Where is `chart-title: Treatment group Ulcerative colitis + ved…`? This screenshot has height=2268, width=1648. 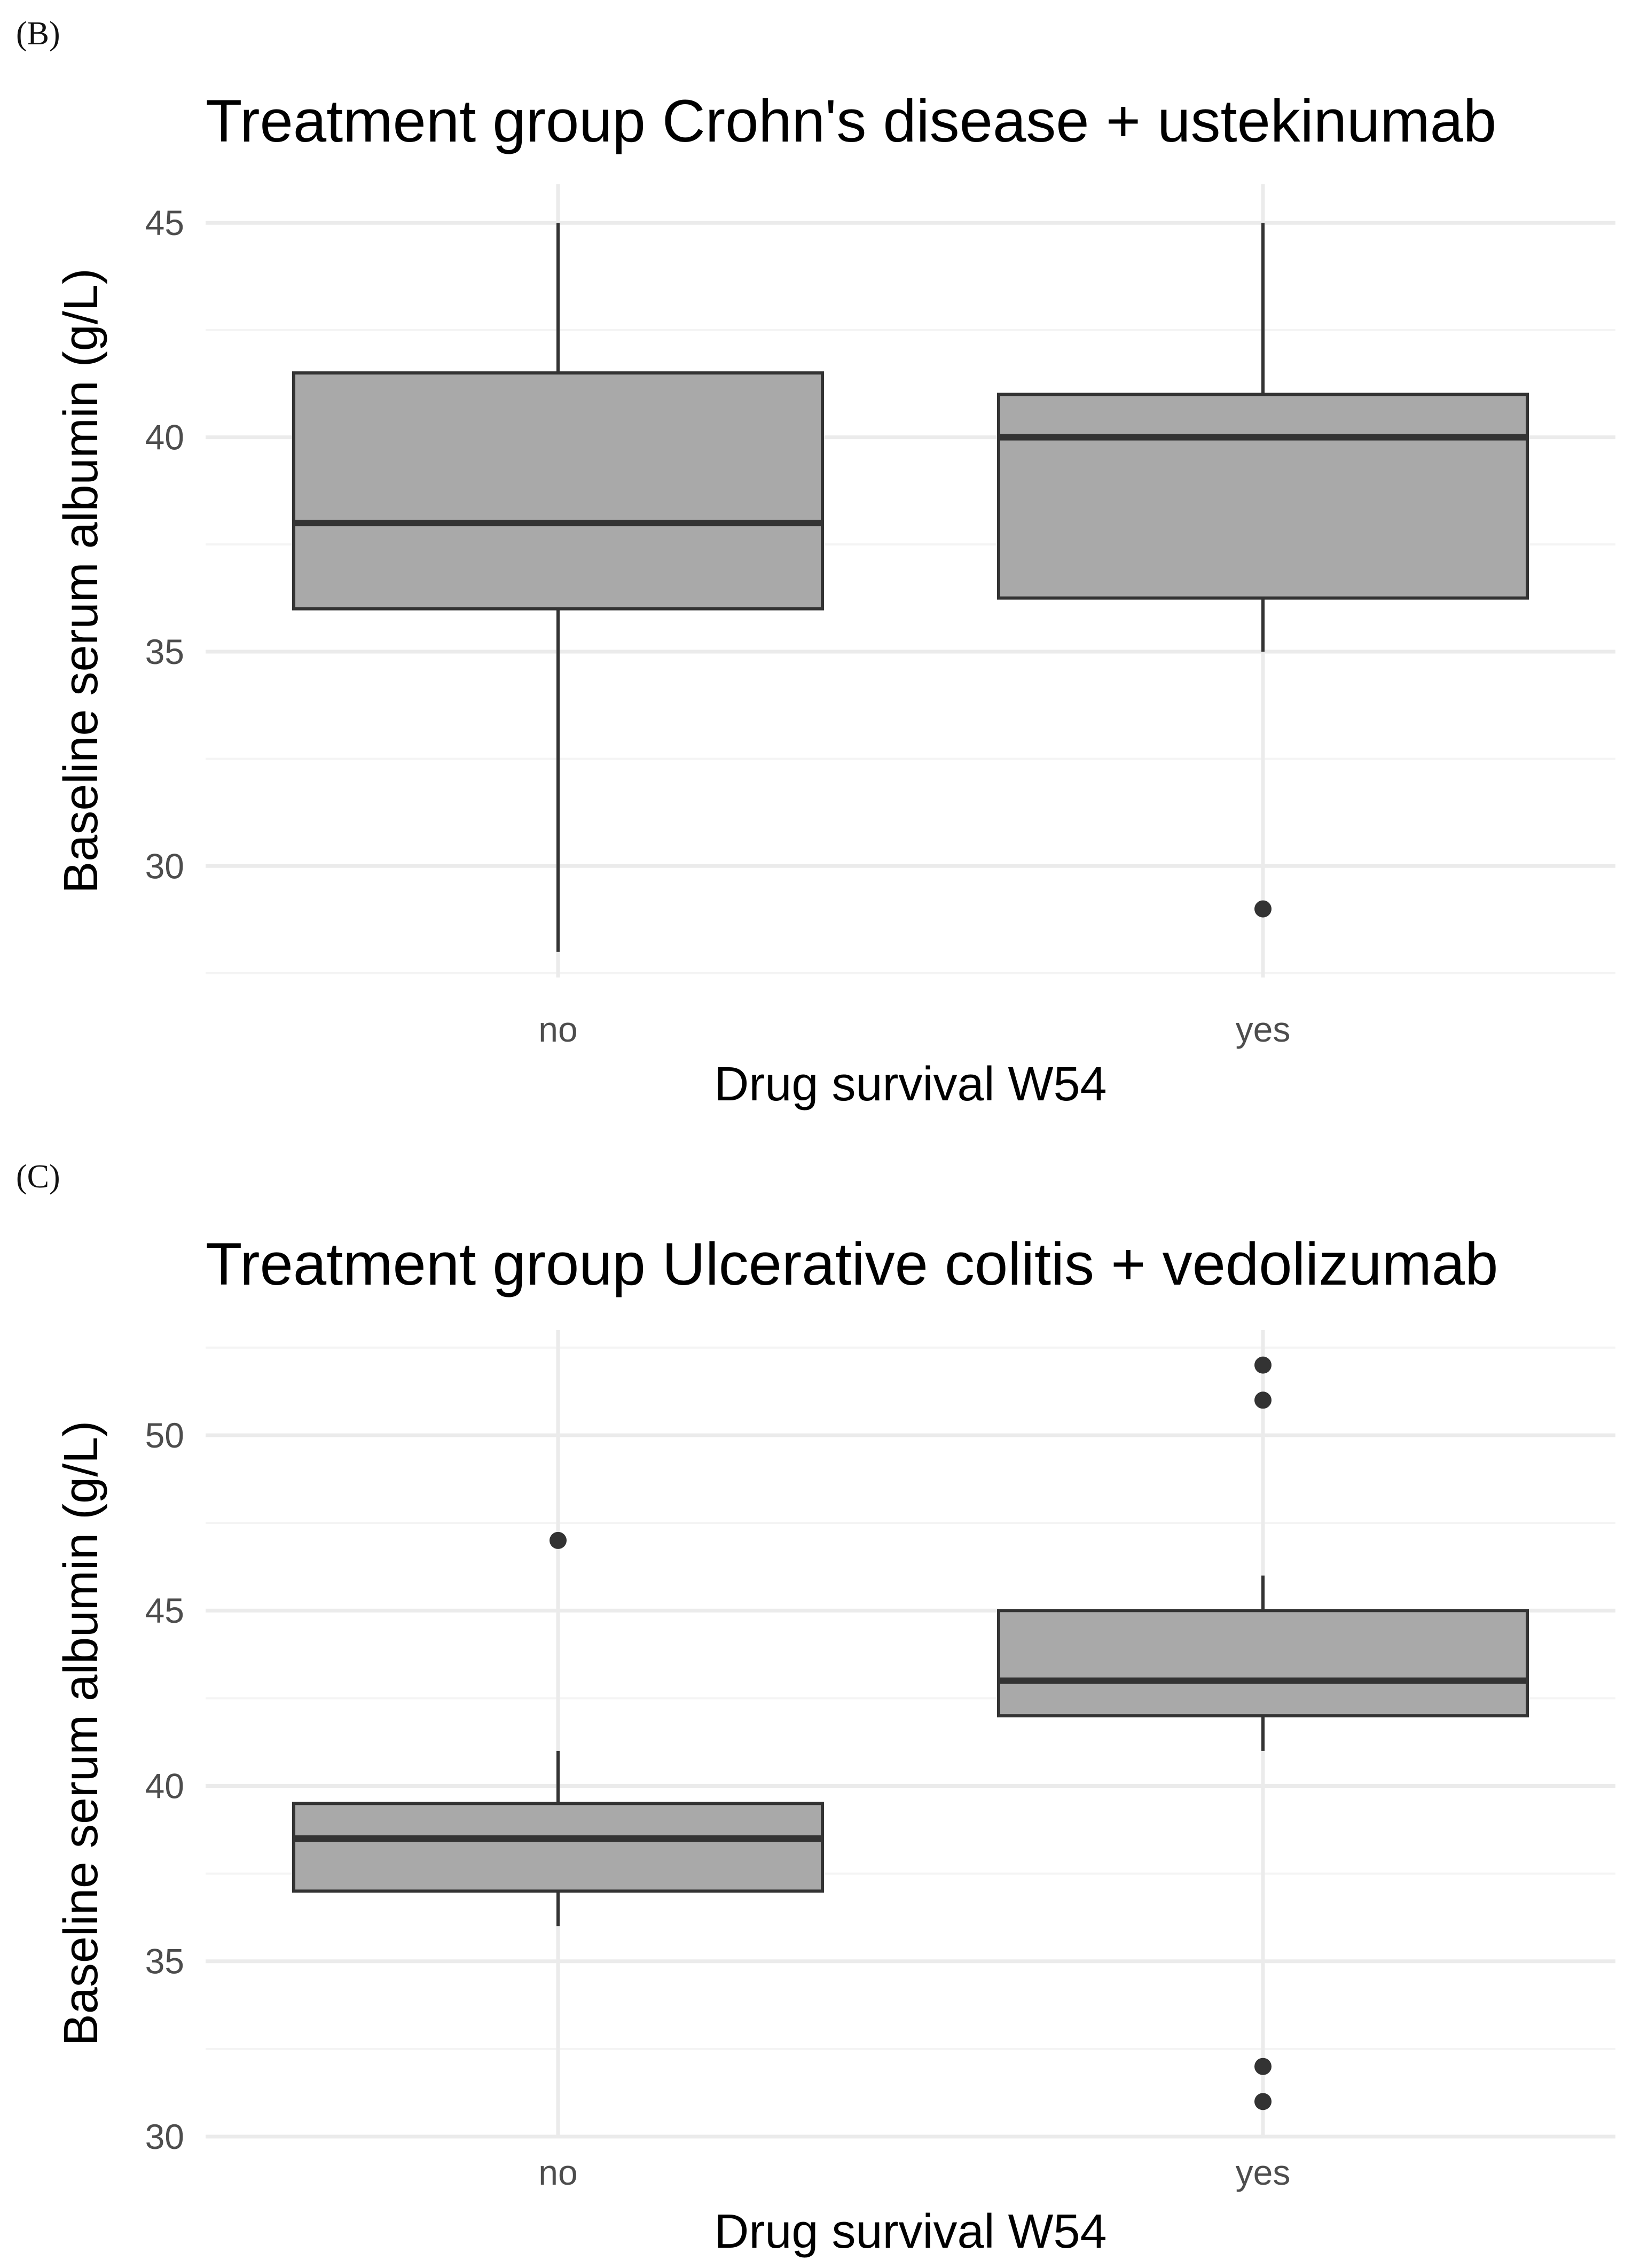
chart-title: Treatment group Ulcerative colitis + ved… is located at coordinates (852, 1264).